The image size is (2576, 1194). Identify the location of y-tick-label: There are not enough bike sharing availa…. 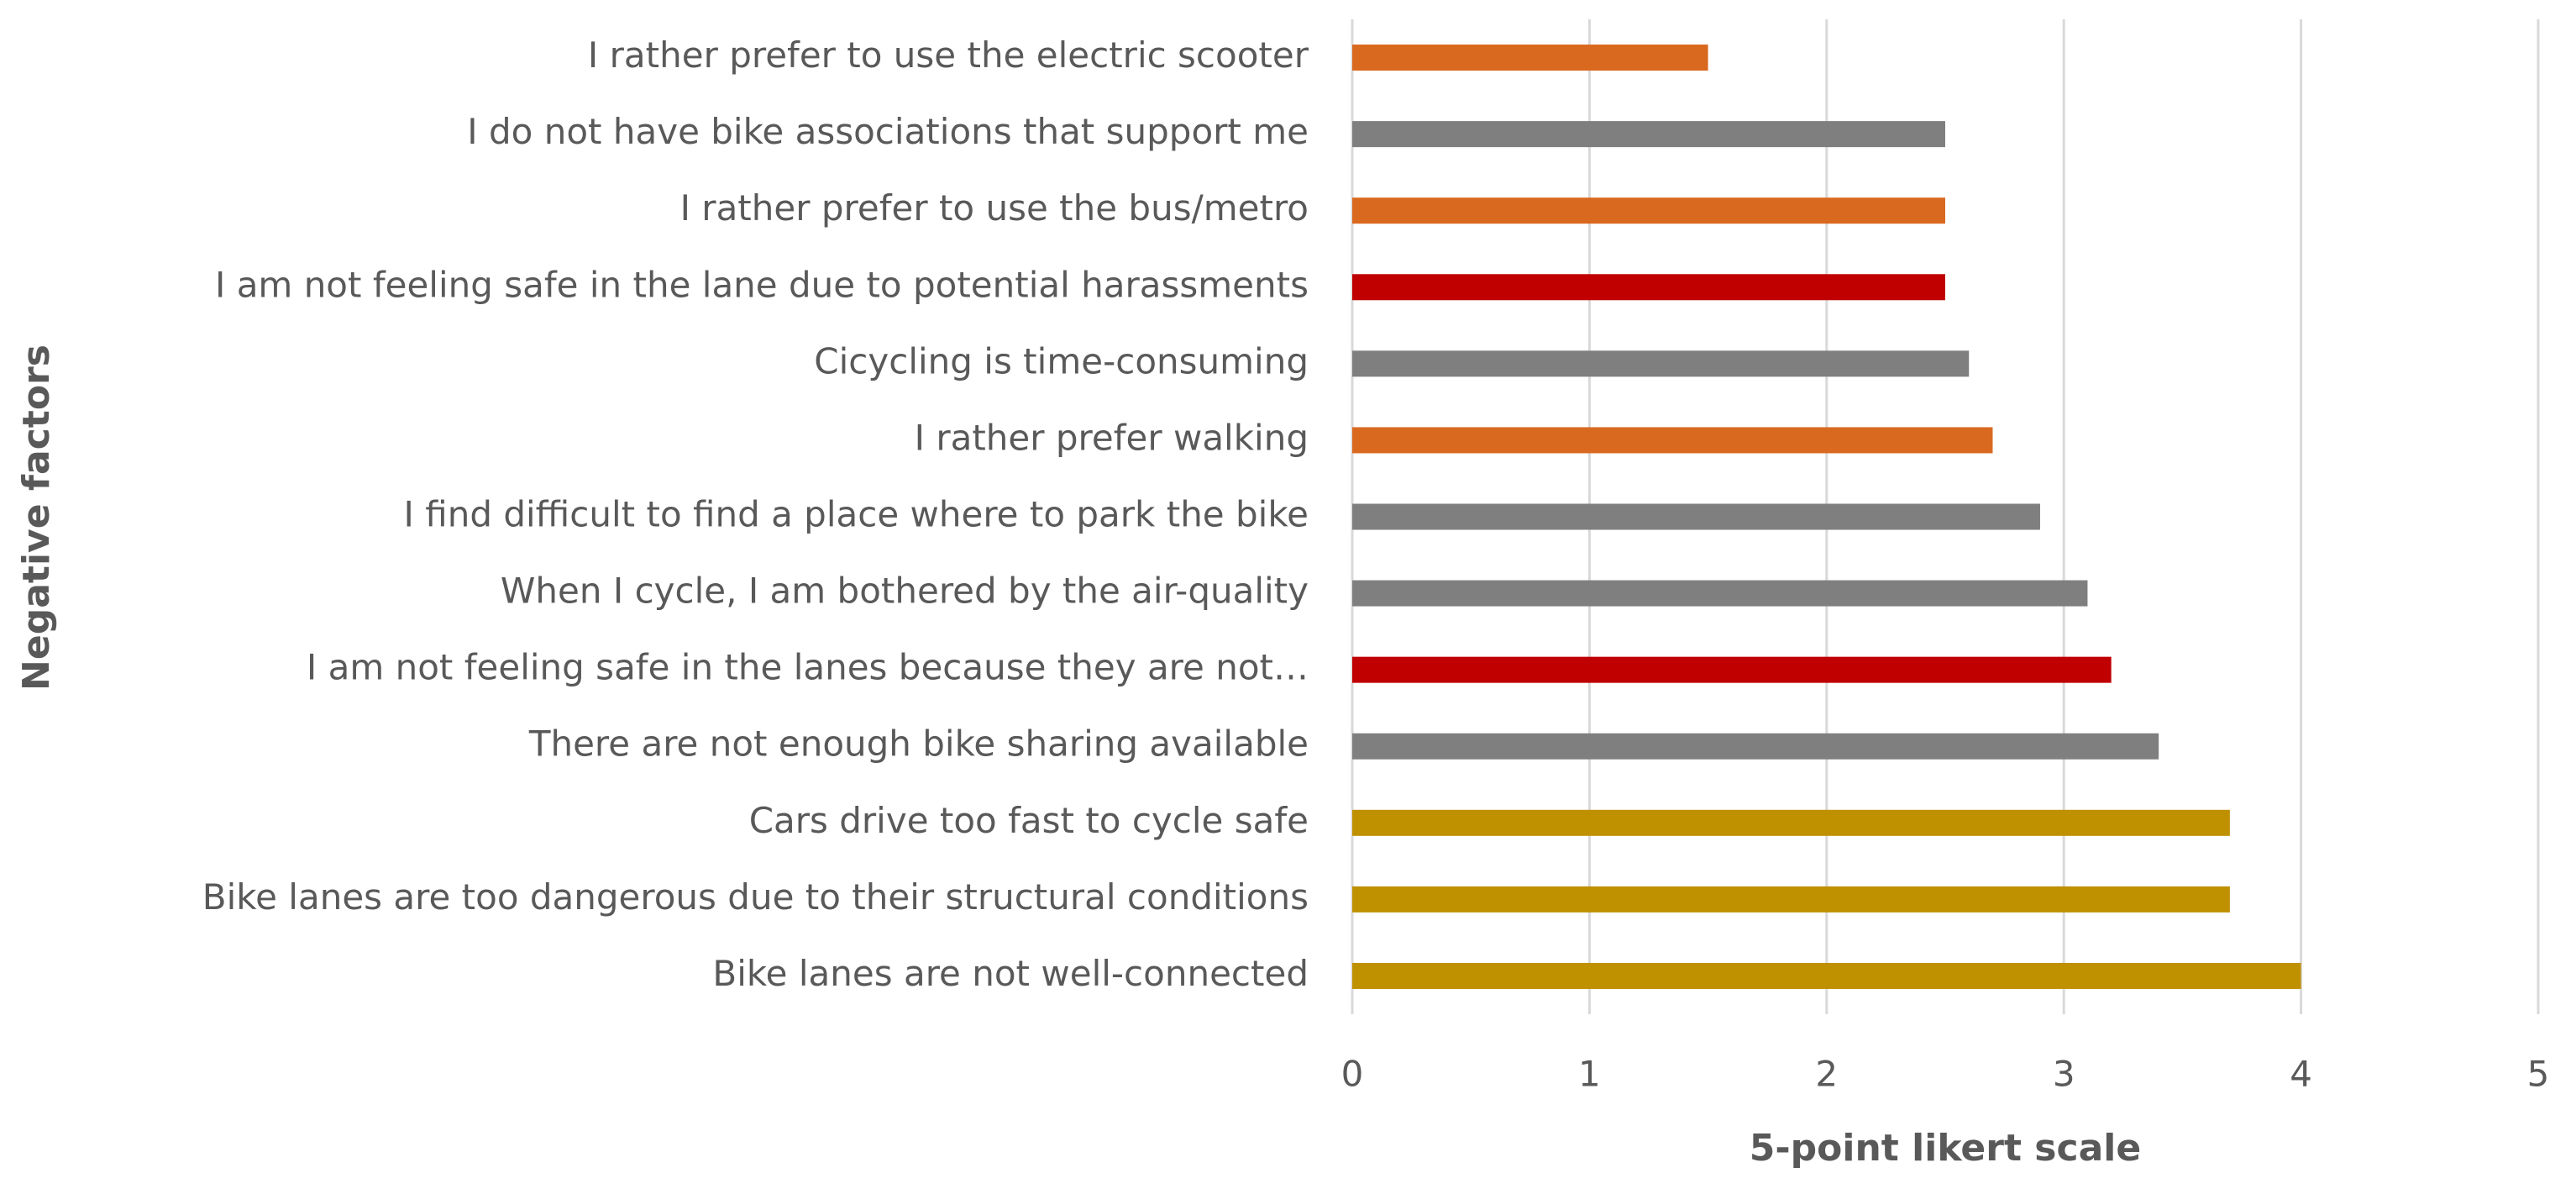
(918, 744).